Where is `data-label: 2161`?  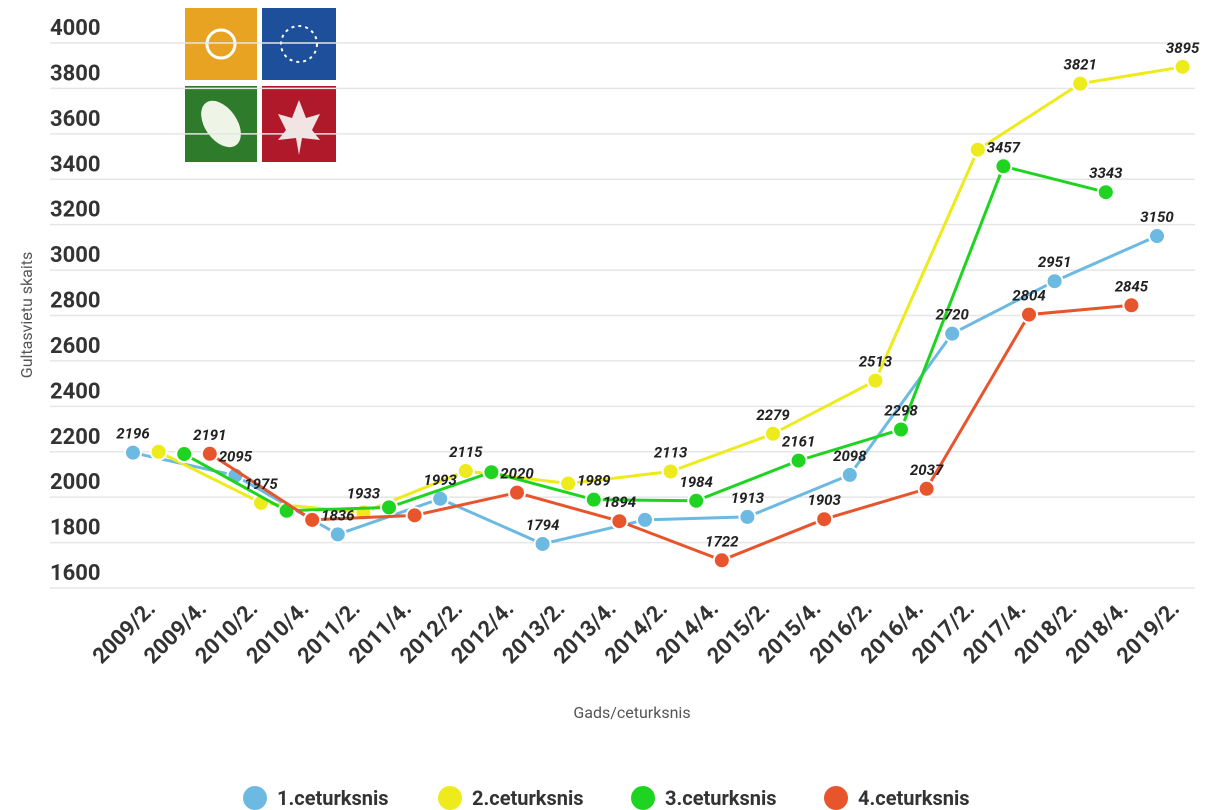 data-label: 2161 is located at coordinates (798, 442).